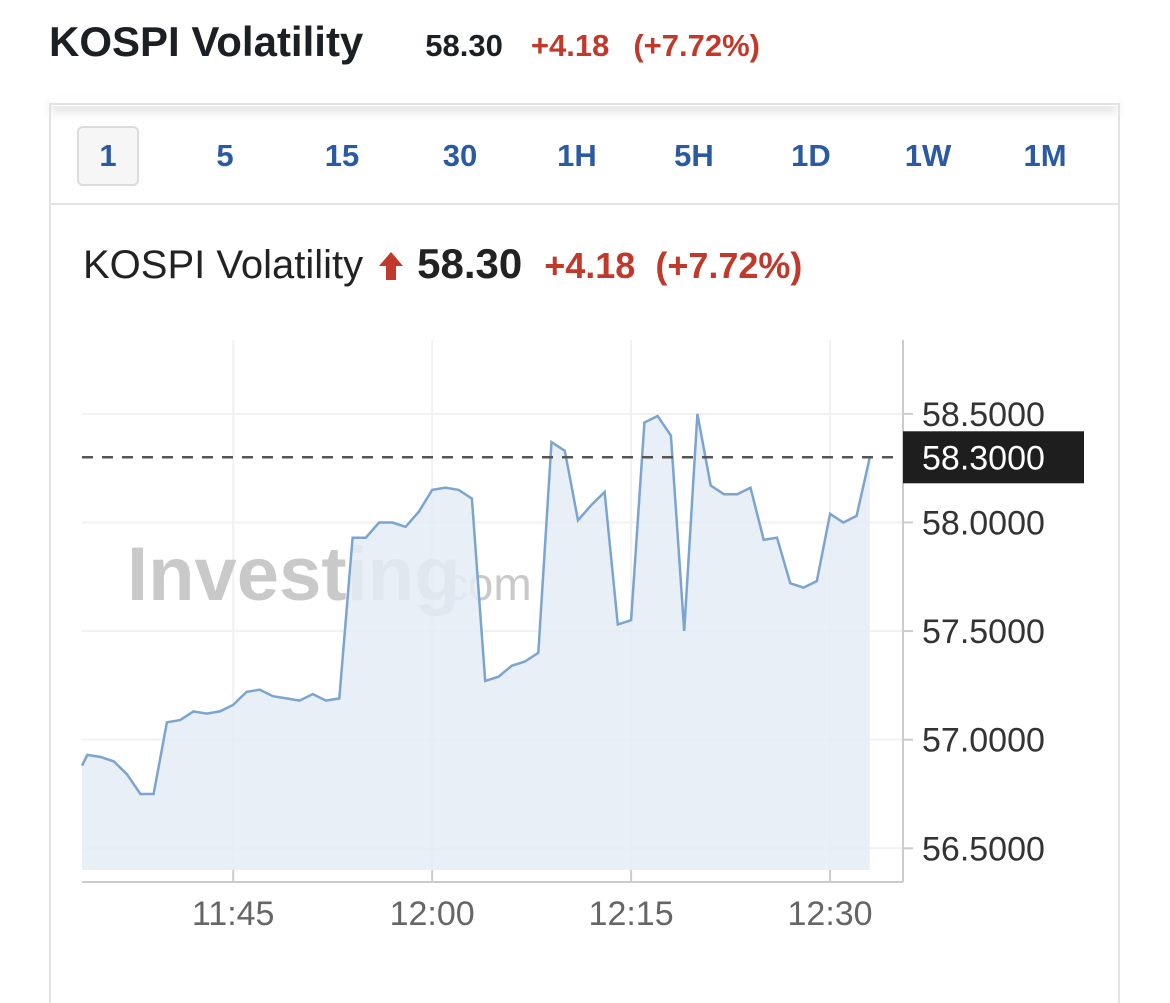  I want to click on legend-change: +4.18, so click(590, 265).